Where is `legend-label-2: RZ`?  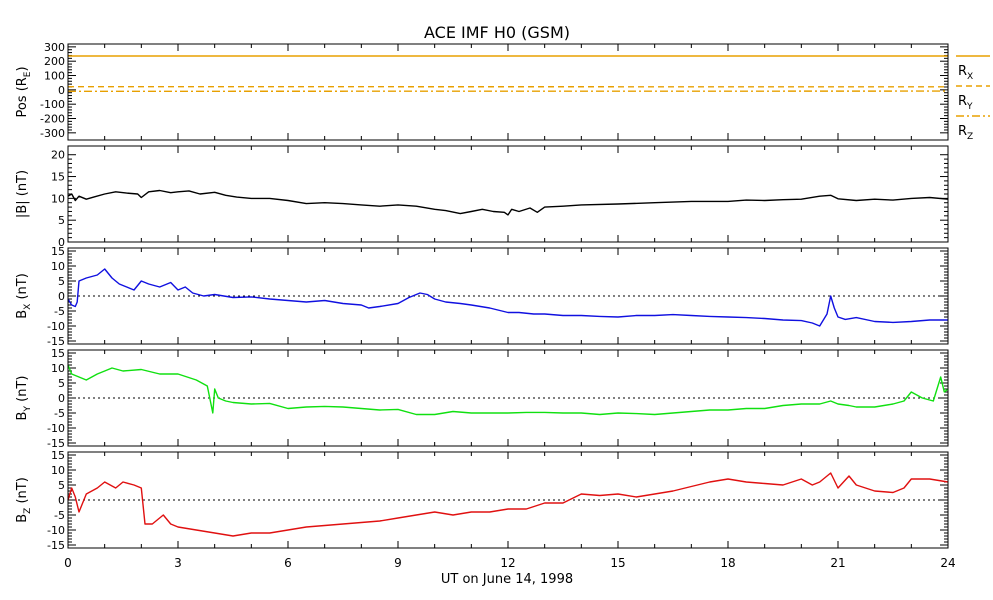 legend-label-2: RZ is located at coordinates (965, 133).